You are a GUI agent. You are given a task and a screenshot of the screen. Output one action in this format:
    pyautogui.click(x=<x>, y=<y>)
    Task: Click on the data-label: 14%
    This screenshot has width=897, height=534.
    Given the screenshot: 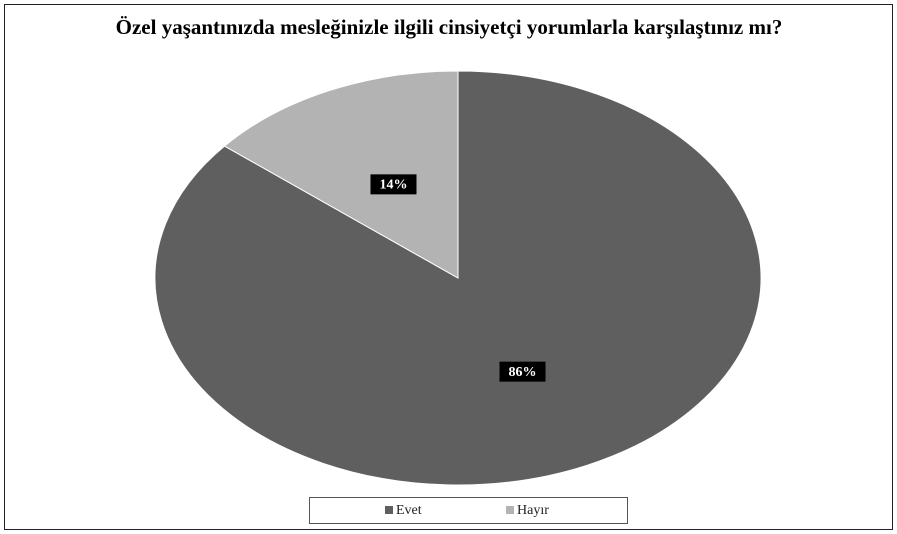 What is the action you would take?
    pyautogui.click(x=393, y=185)
    